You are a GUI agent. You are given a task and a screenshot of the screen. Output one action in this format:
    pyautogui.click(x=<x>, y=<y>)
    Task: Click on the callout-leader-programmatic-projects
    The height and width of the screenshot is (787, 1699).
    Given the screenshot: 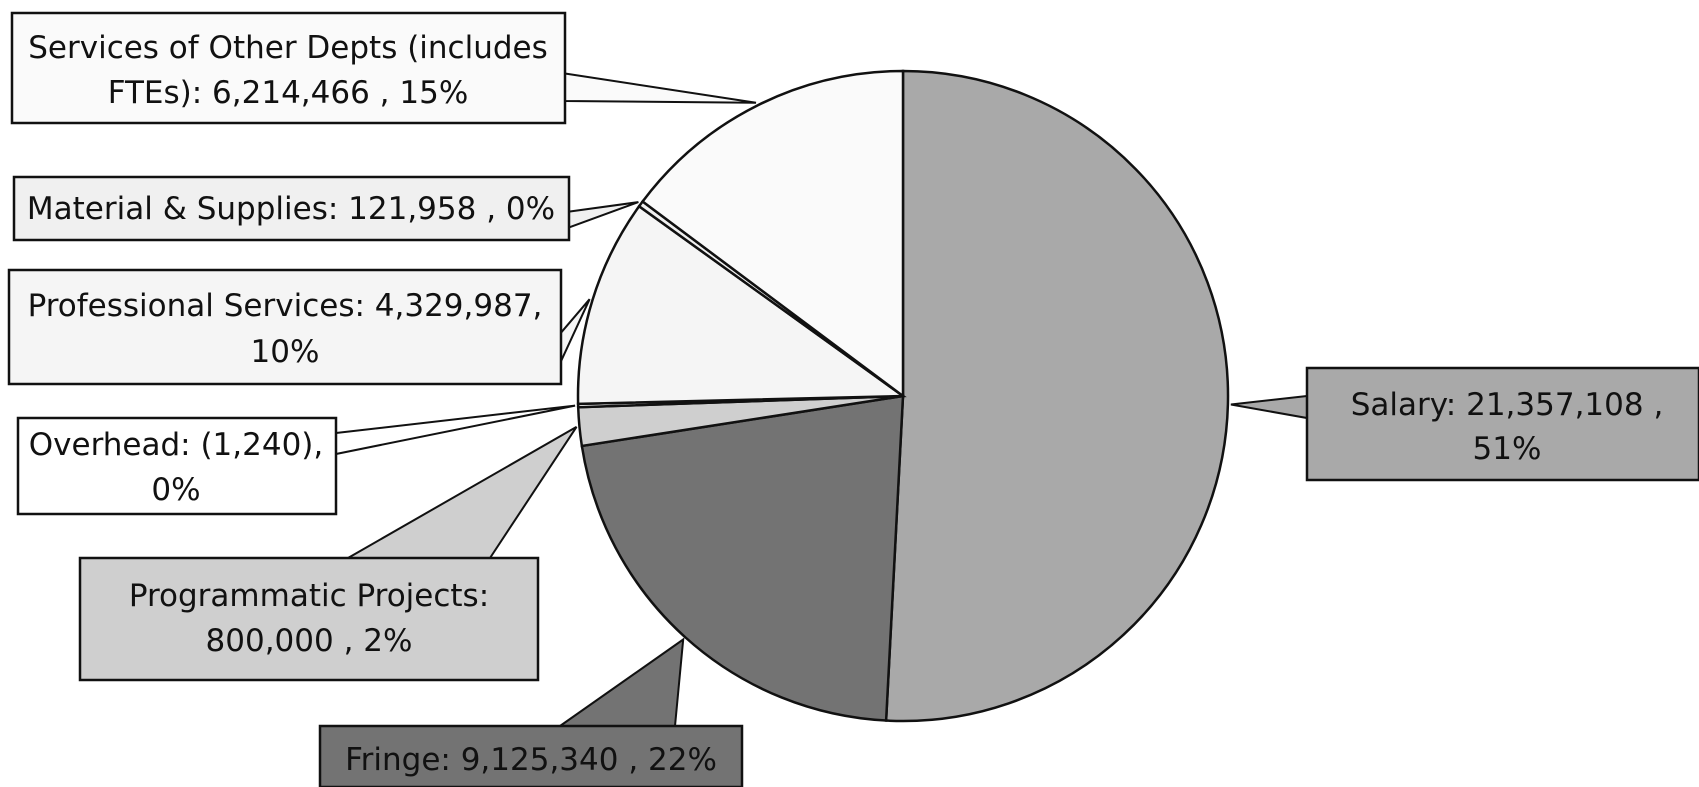 What is the action you would take?
    pyautogui.click(x=461, y=492)
    